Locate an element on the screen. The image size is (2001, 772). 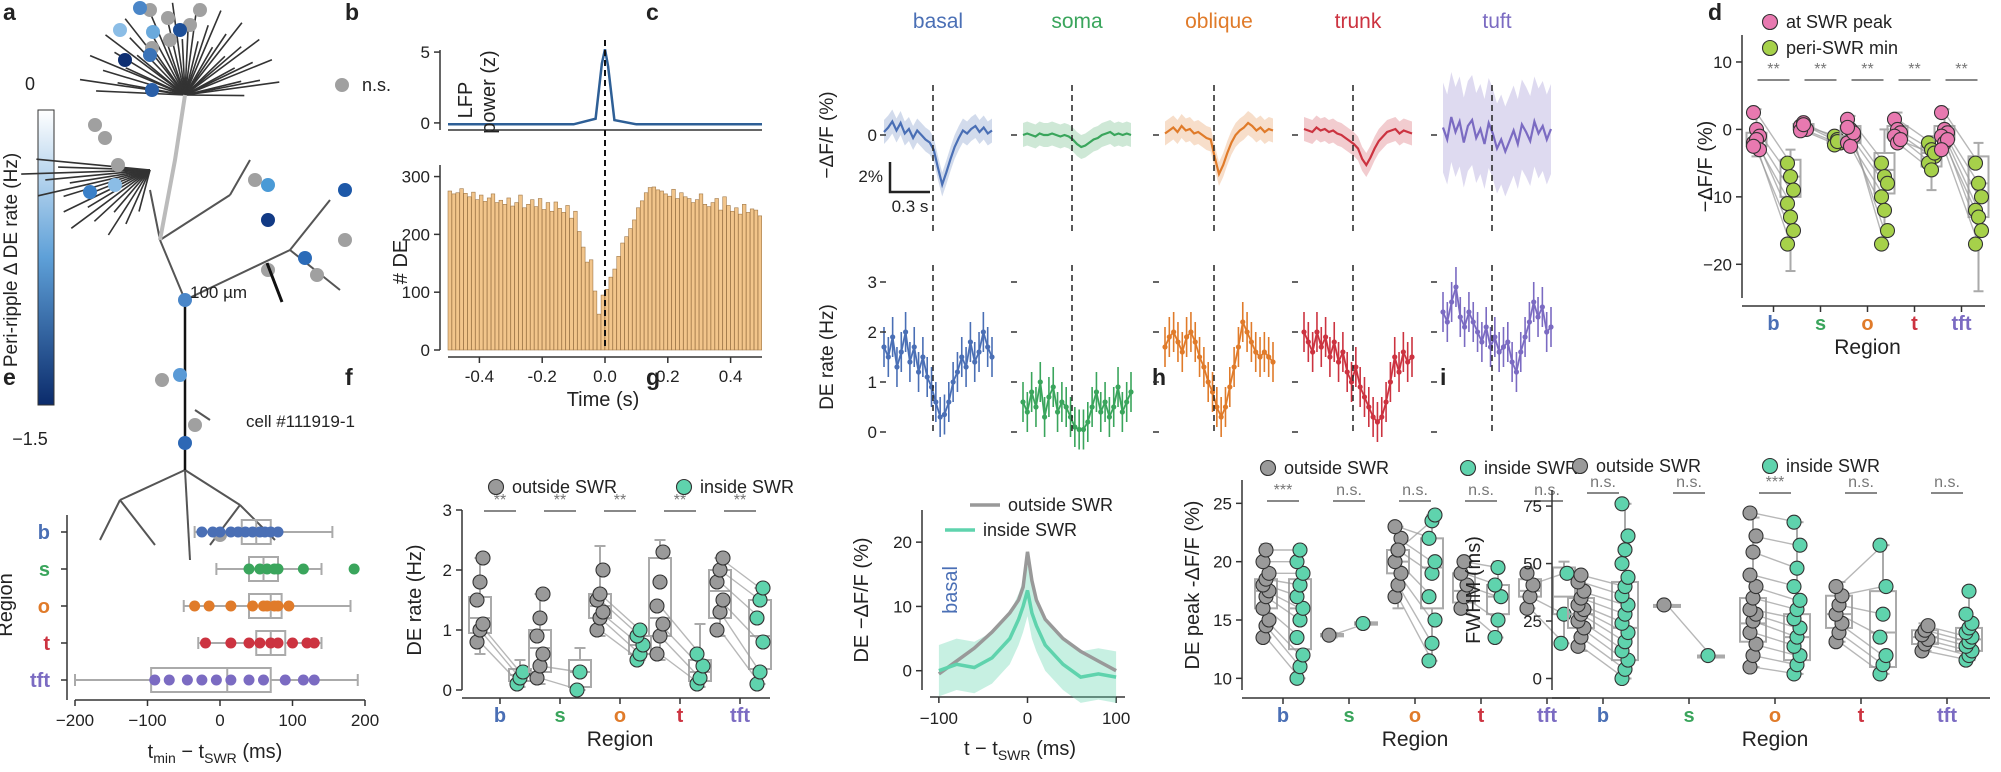
sig-label: n.s. is located at coordinates (1861, 482).